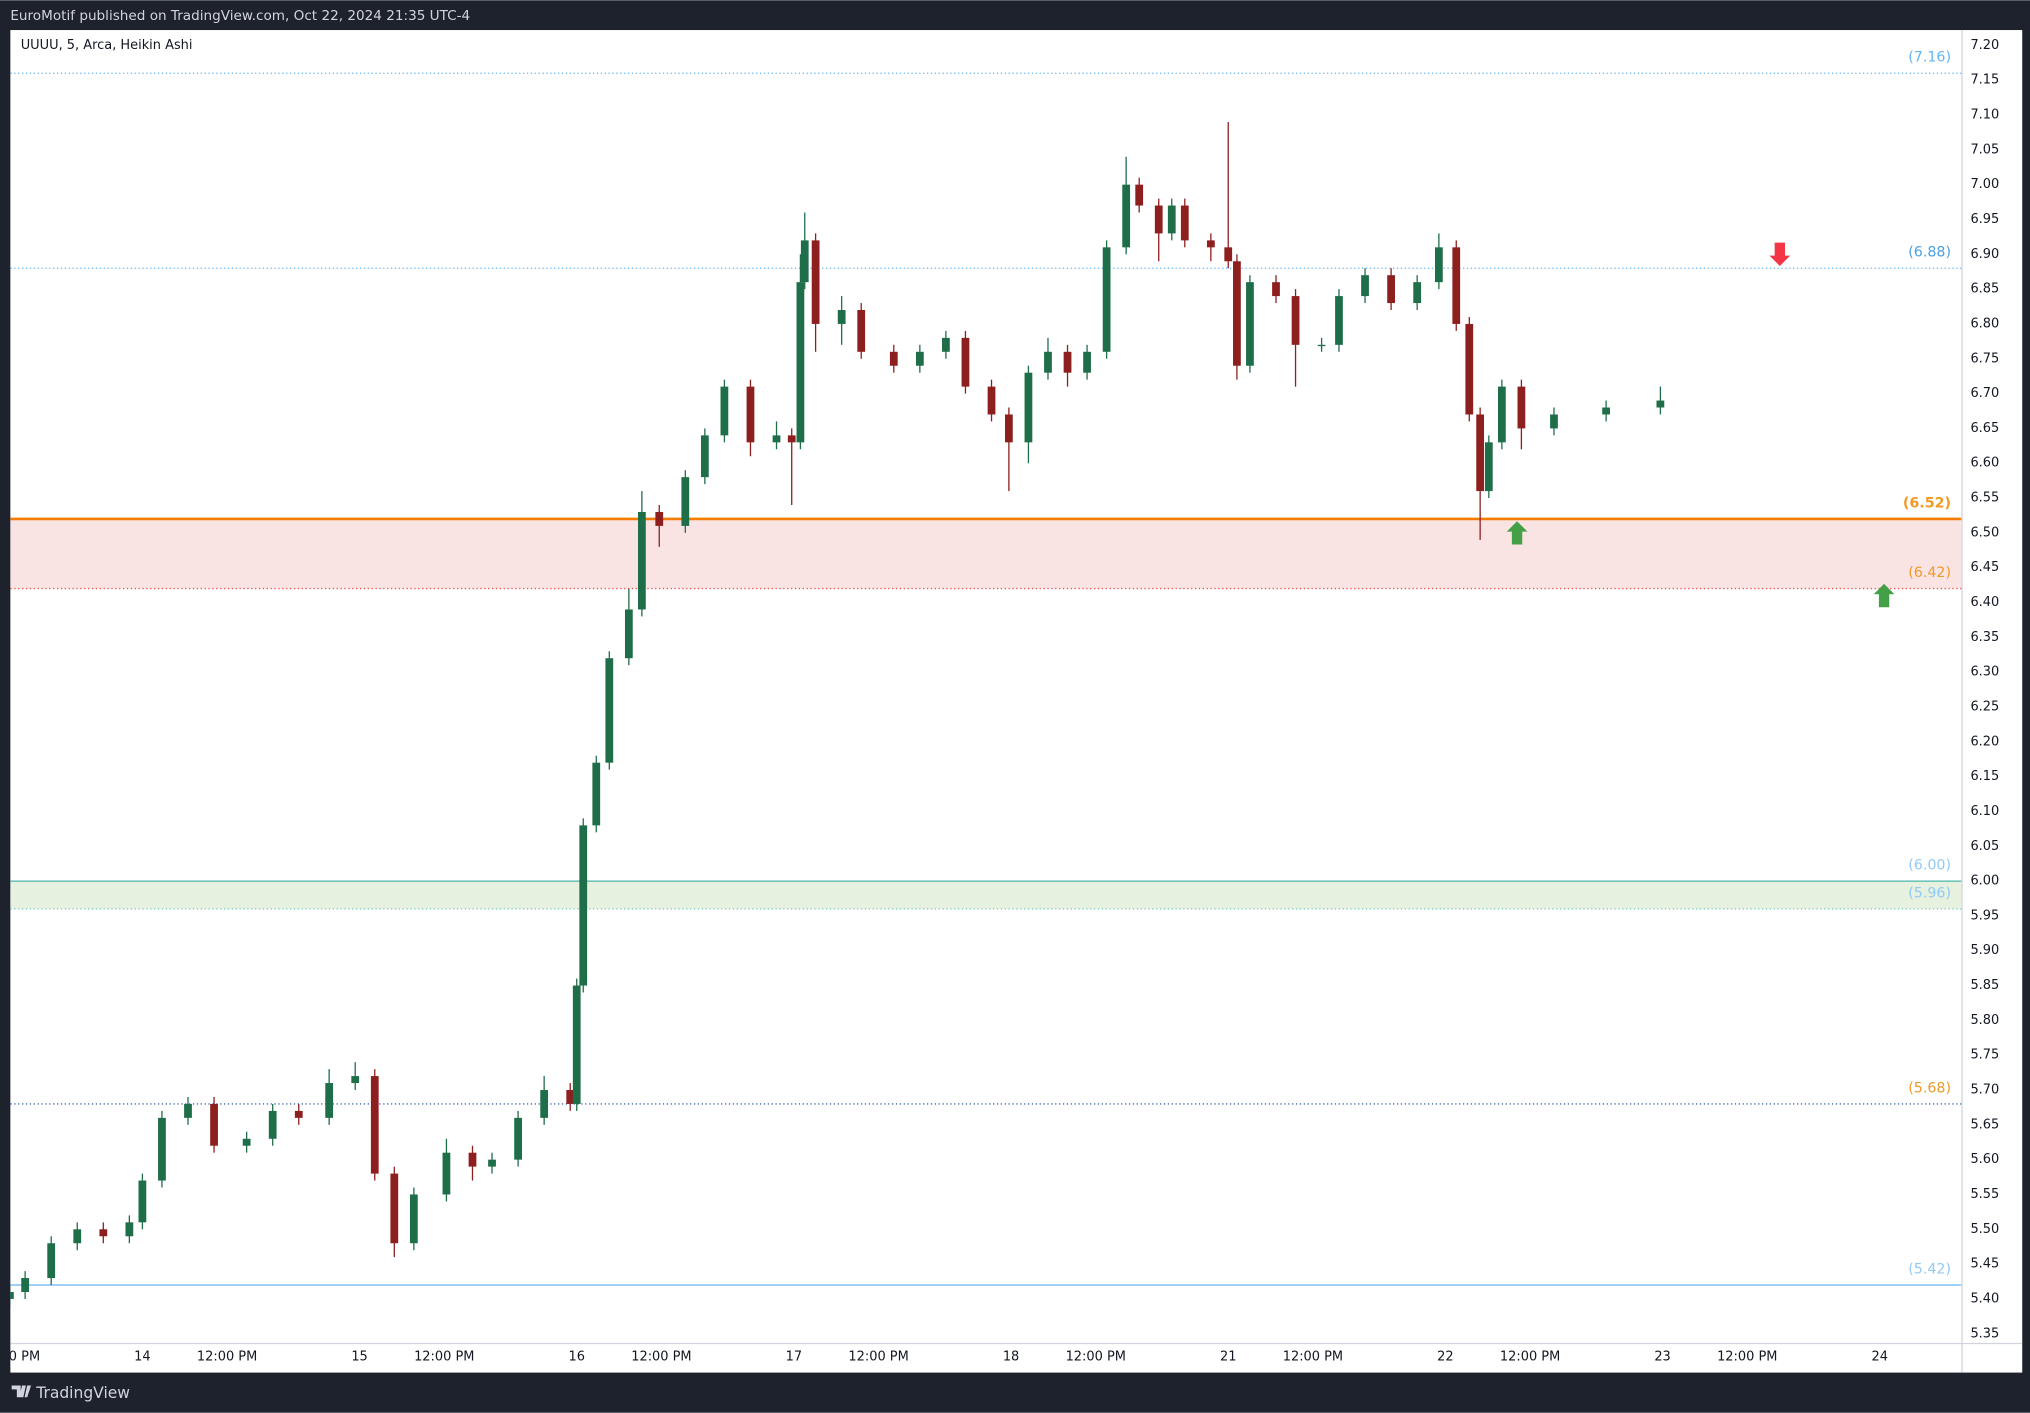 The image size is (2030, 1413). I want to click on y-tick-label: 6.30, so click(1984, 672).